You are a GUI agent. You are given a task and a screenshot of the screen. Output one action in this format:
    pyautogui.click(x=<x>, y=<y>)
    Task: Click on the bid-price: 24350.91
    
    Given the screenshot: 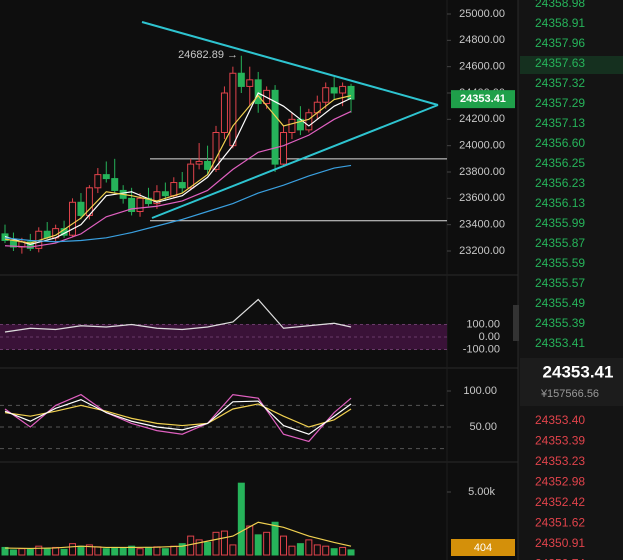 What is the action you would take?
    pyautogui.click(x=560, y=543)
    